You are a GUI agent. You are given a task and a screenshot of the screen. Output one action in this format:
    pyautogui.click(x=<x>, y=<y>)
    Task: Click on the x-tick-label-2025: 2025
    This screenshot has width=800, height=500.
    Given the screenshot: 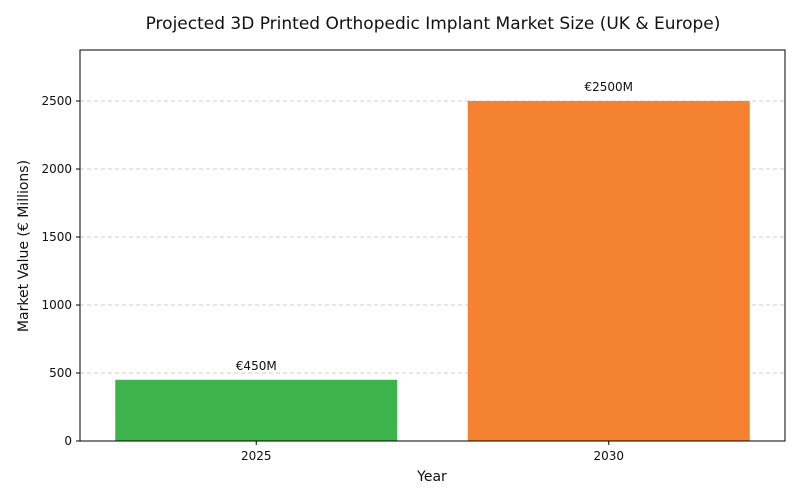 What is the action you would take?
    pyautogui.click(x=256, y=456)
    